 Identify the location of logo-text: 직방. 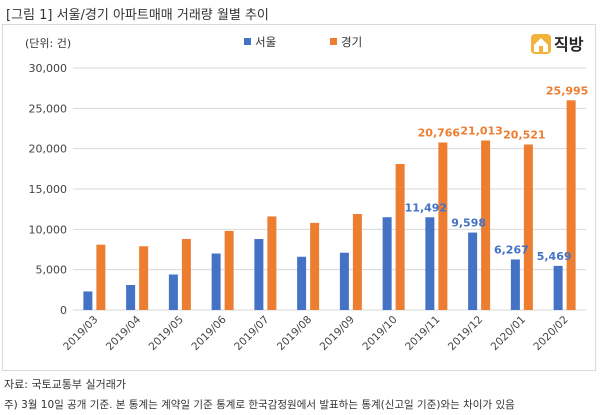
(569, 44).